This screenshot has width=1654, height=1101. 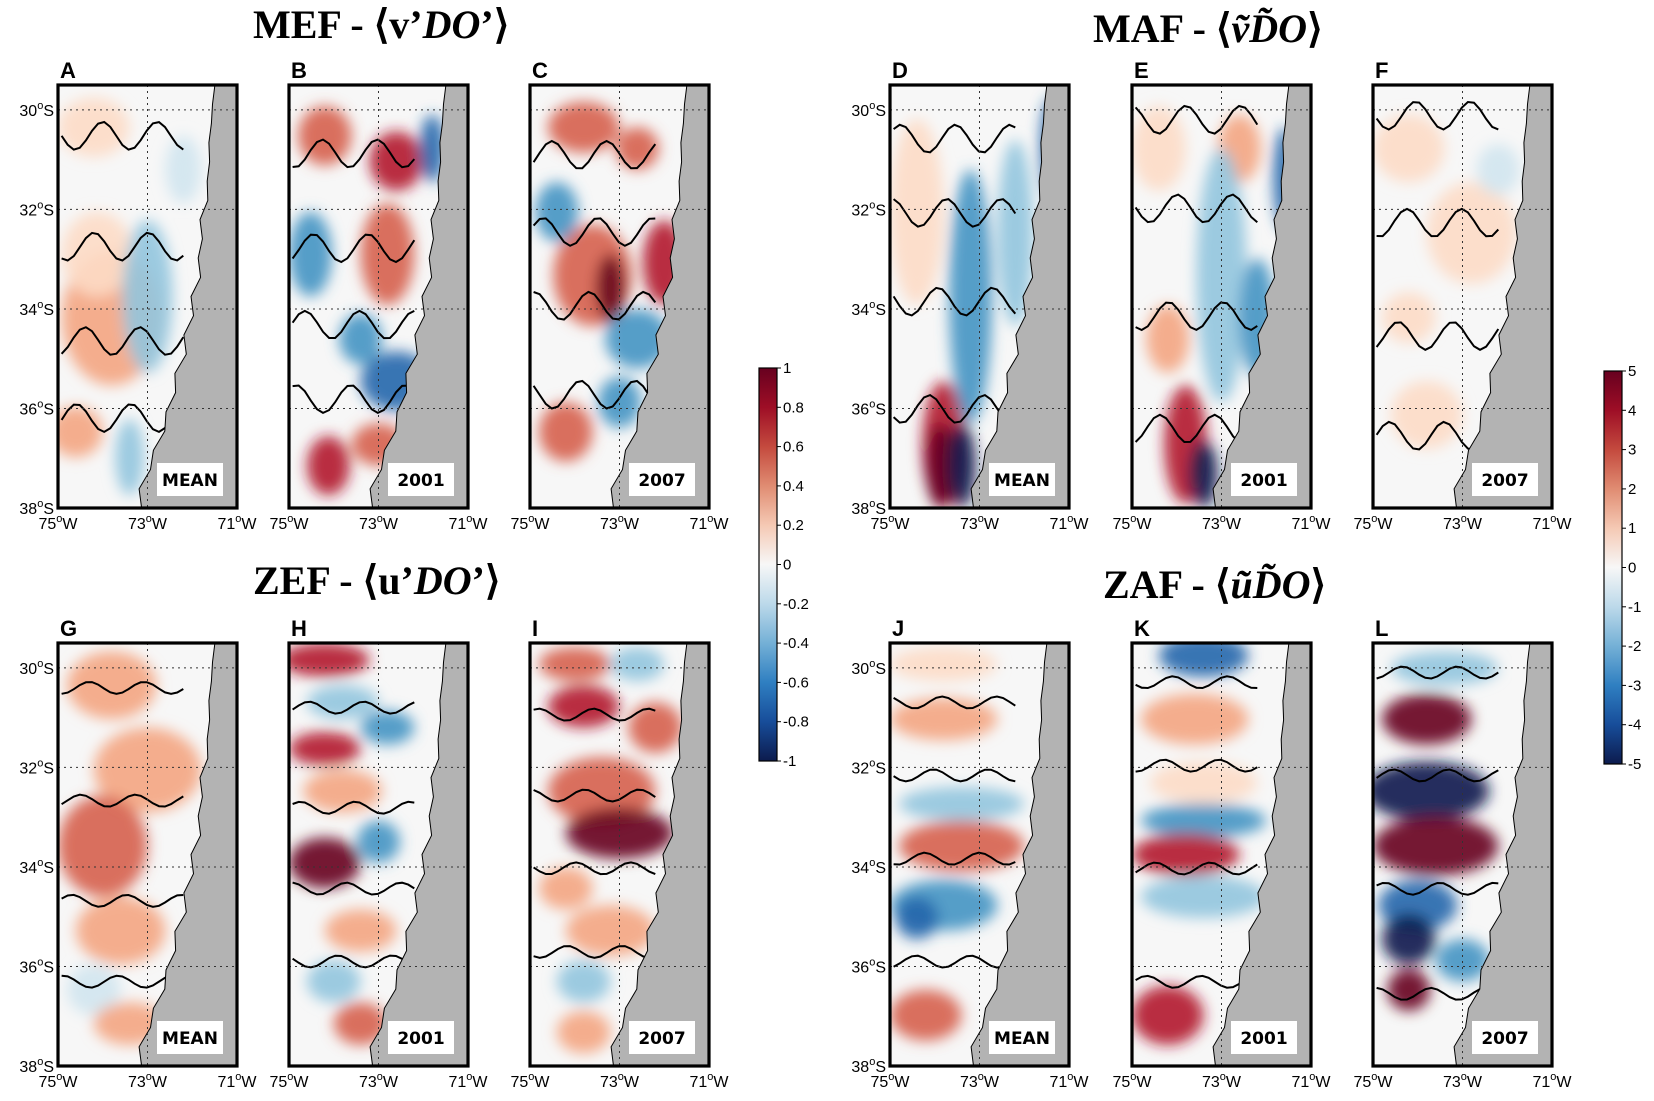 What do you see at coordinates (796, 643) in the screenshot?
I see `colorbar-tick-label: -0.4` at bounding box center [796, 643].